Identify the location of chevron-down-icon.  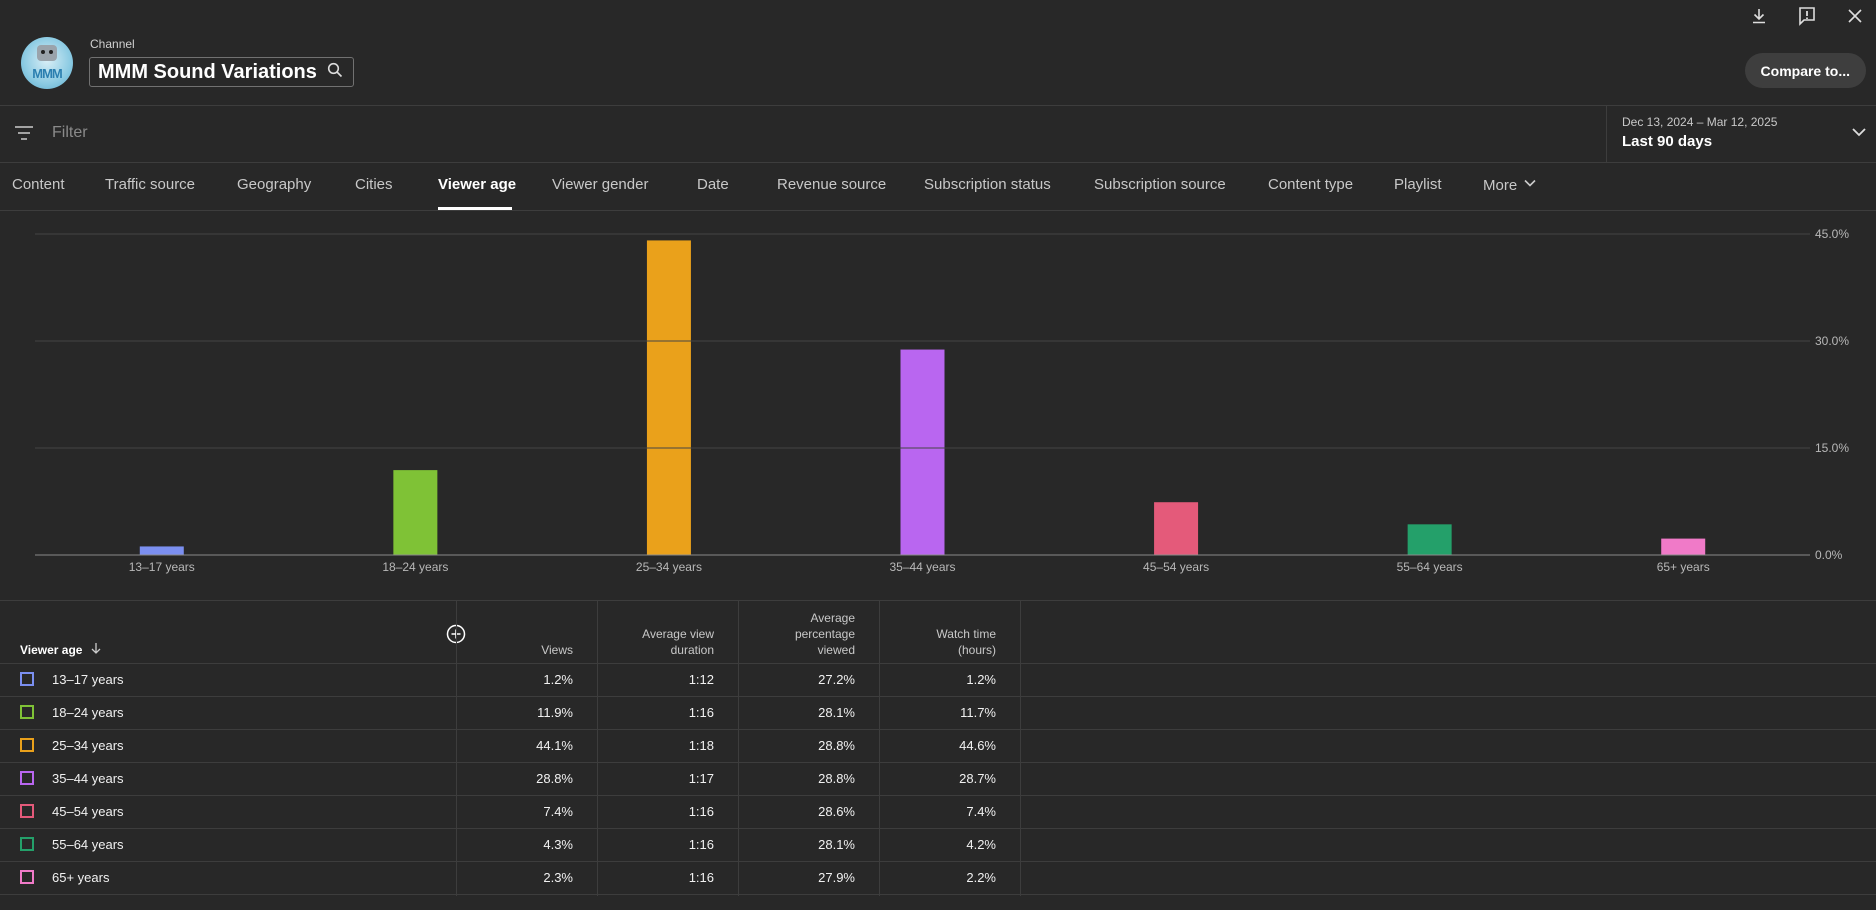
(1530, 185).